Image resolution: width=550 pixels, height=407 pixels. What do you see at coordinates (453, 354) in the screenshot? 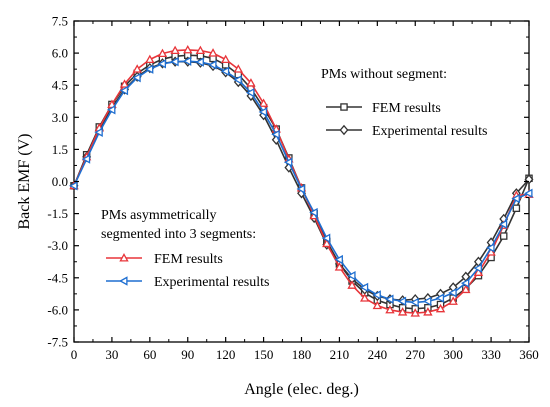
I see `x-tick-label: 300` at bounding box center [453, 354].